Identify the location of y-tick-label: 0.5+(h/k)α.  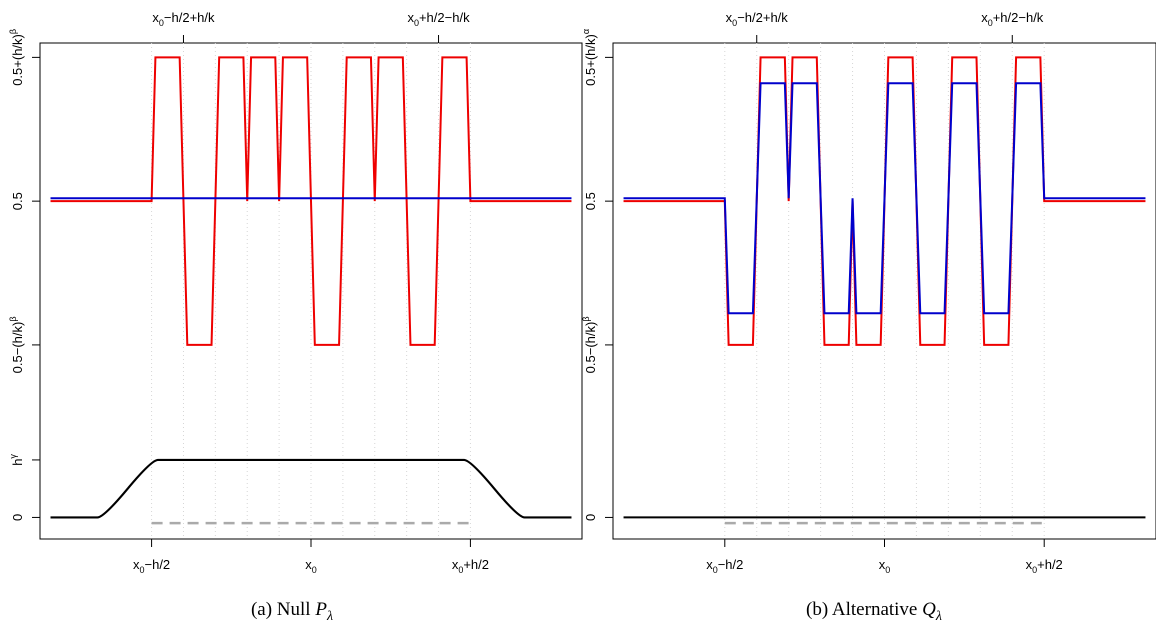
(589, 57).